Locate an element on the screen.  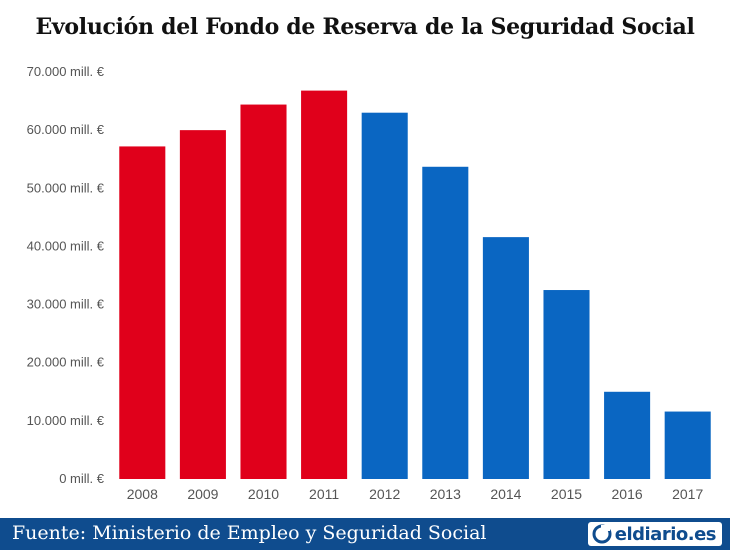
x-tick-label-2014: 2014 is located at coordinates (505, 494).